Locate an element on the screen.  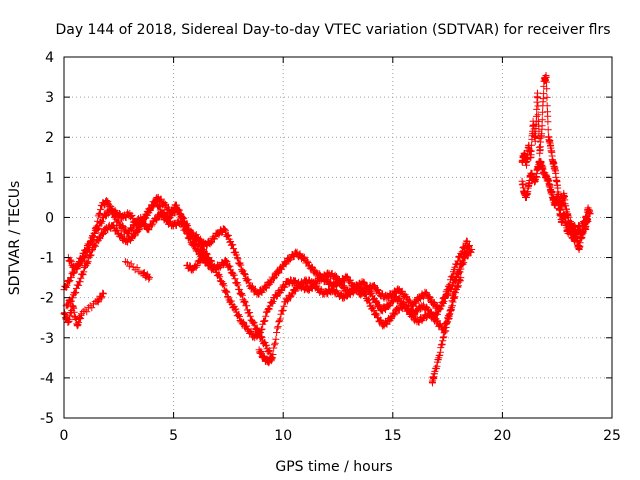
series-track-f is located at coordinates (555, 201).